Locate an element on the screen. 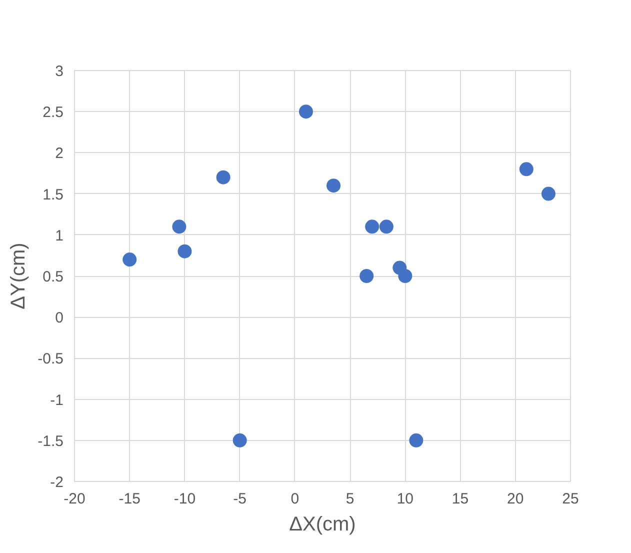  x-tick-label: -15 is located at coordinates (129, 499).